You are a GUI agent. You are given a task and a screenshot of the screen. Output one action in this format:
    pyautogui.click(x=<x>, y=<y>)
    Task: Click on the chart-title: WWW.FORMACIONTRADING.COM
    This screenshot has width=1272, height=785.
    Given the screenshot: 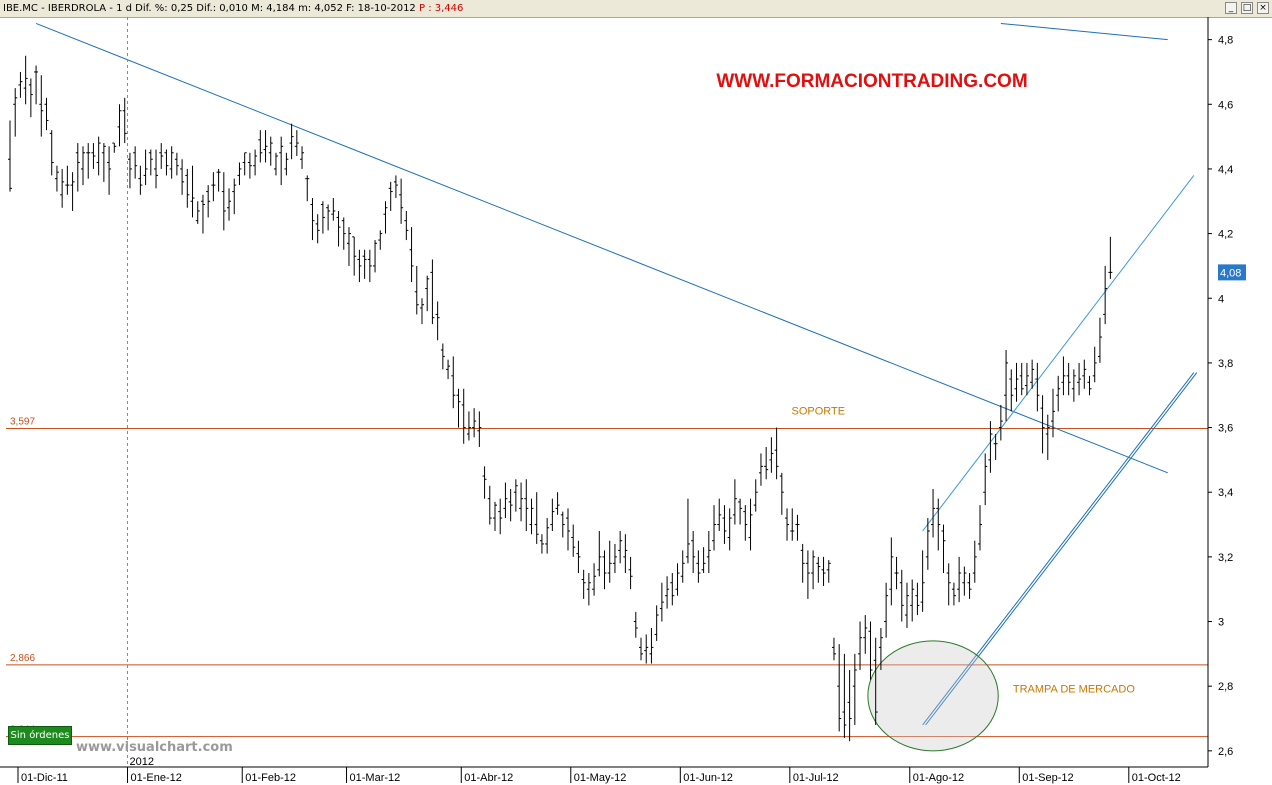 What is the action you would take?
    pyautogui.click(x=871, y=81)
    